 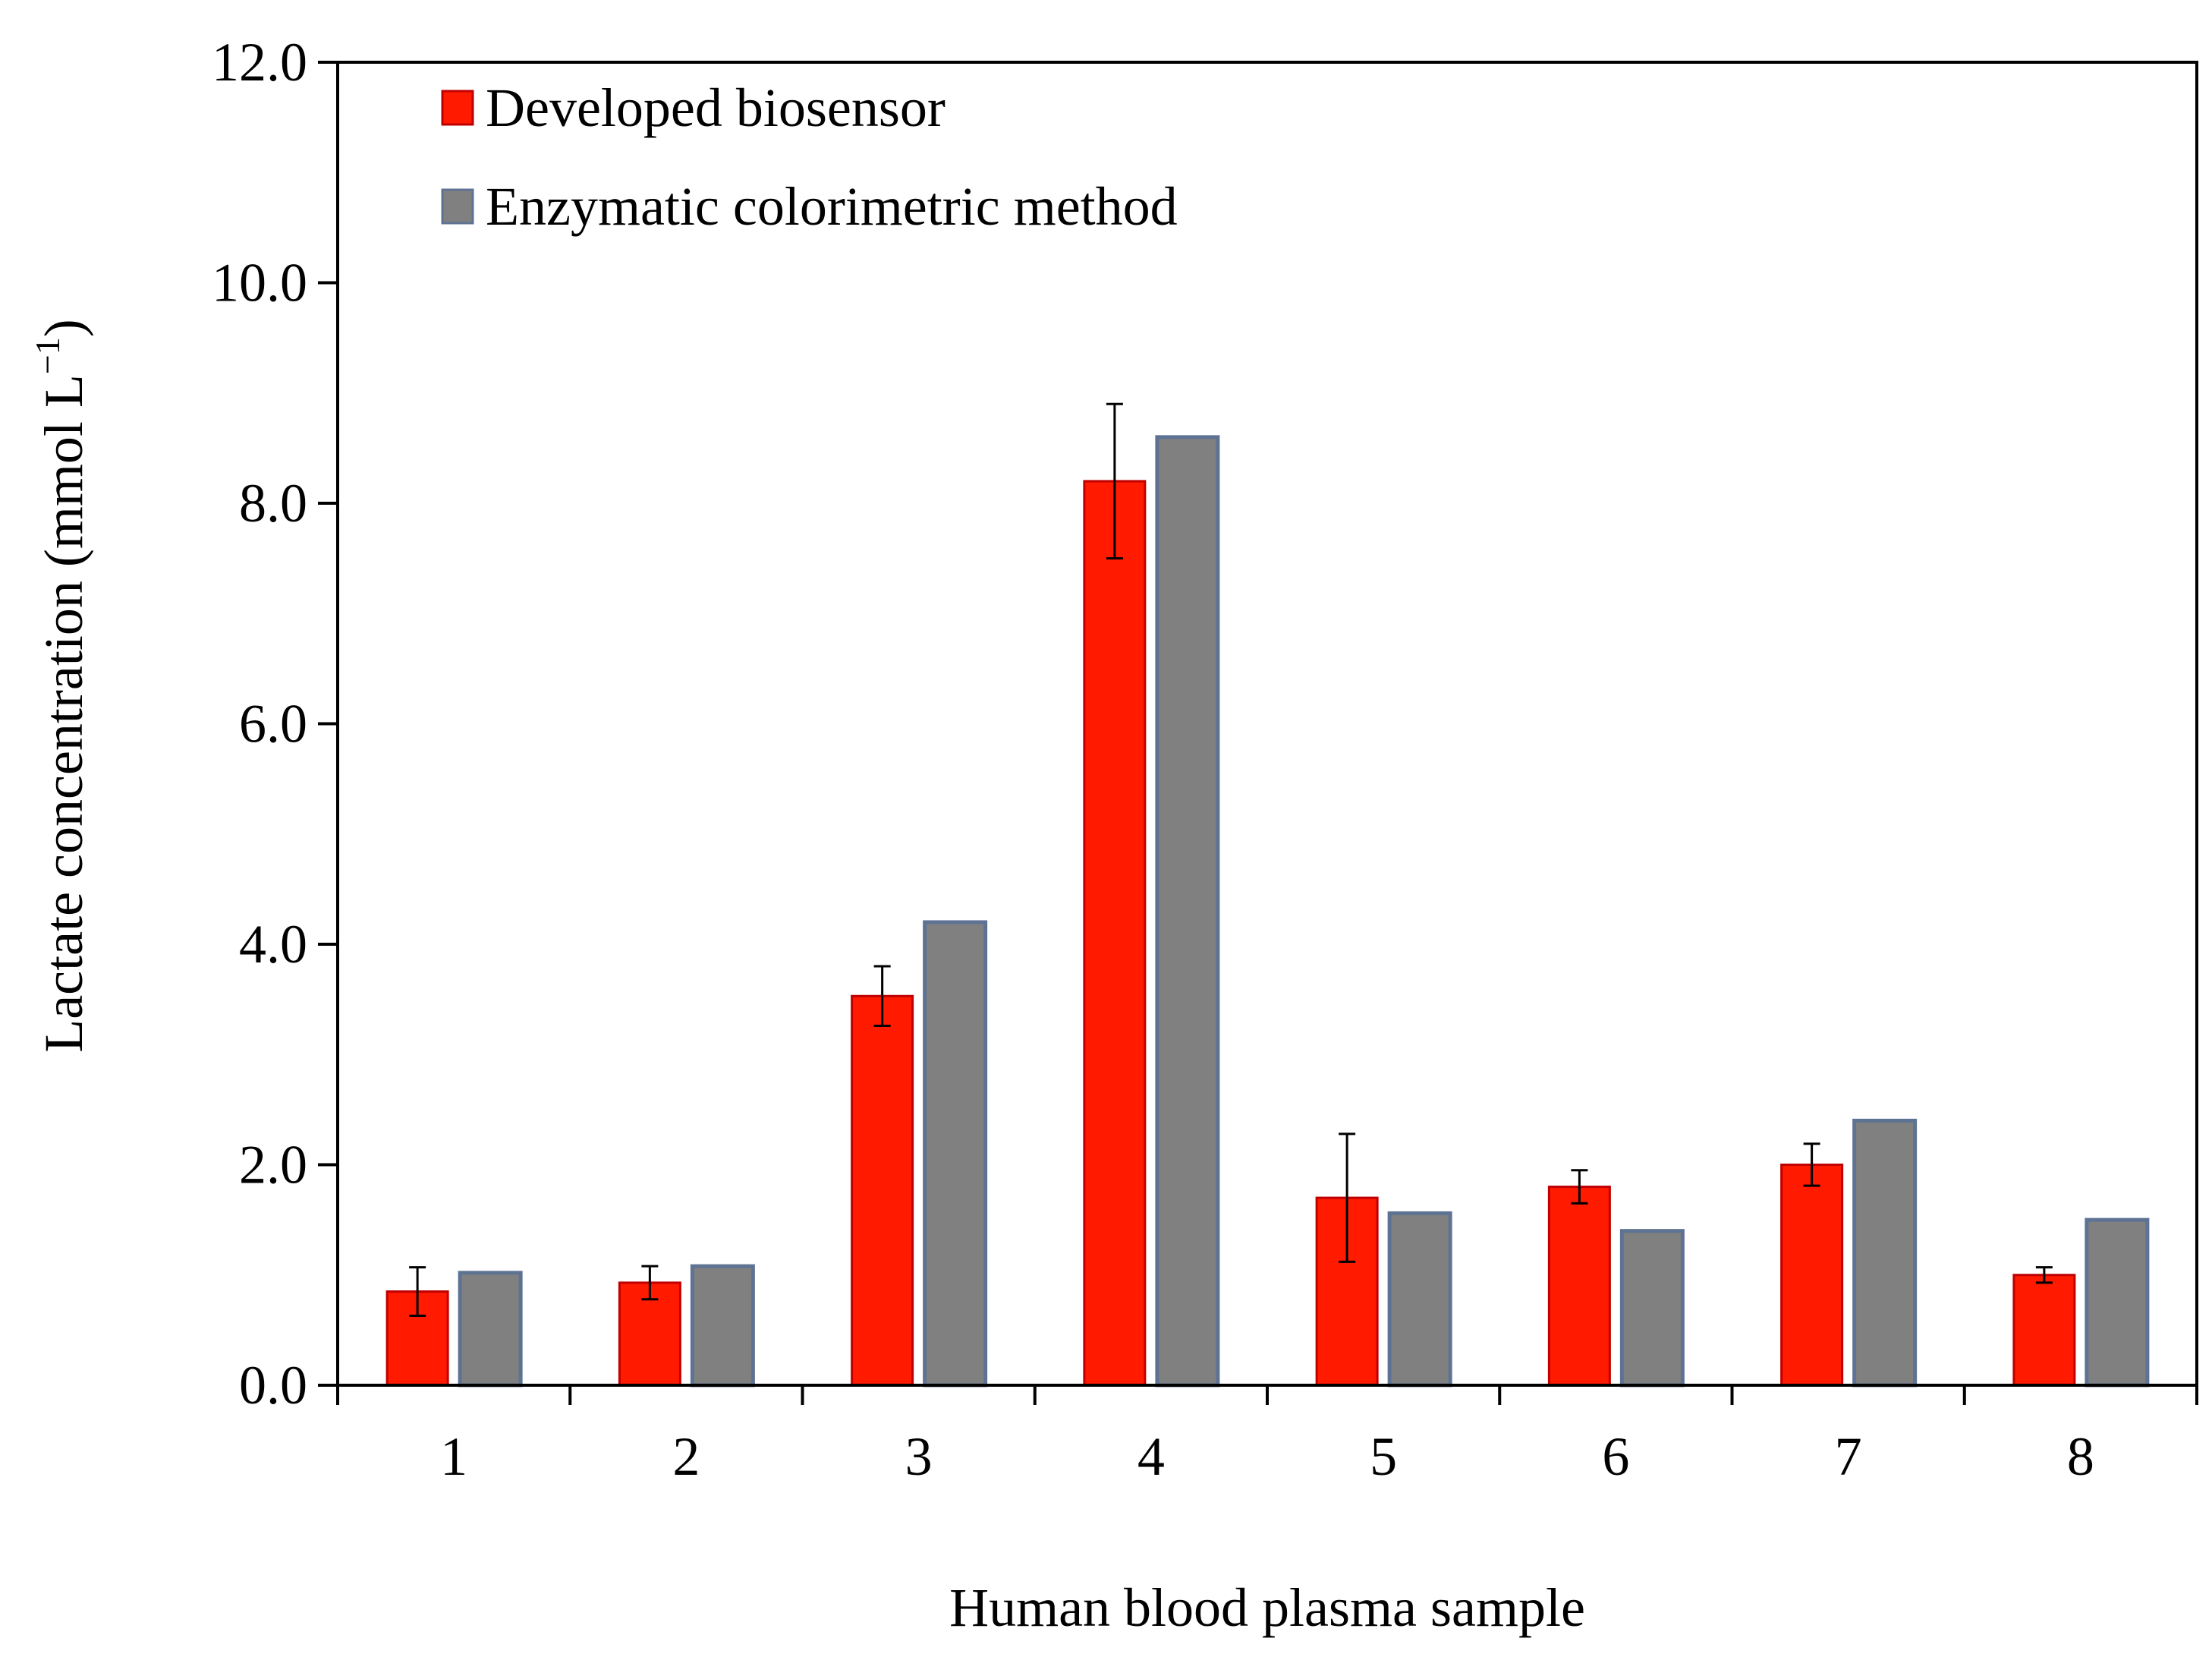 I want to click on legend-label-developed-biosensor: Developed biosensor, so click(x=716, y=107).